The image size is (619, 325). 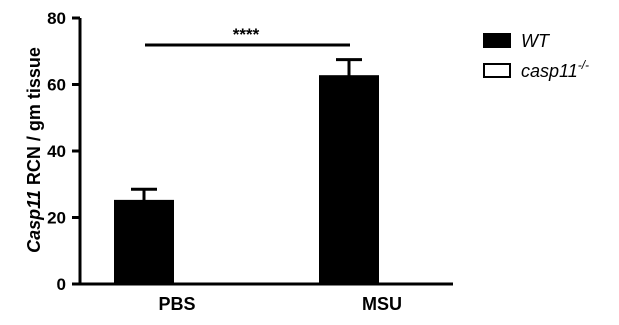 What do you see at coordinates (497, 70) in the screenshot?
I see `legend-swatch-casp11` at bounding box center [497, 70].